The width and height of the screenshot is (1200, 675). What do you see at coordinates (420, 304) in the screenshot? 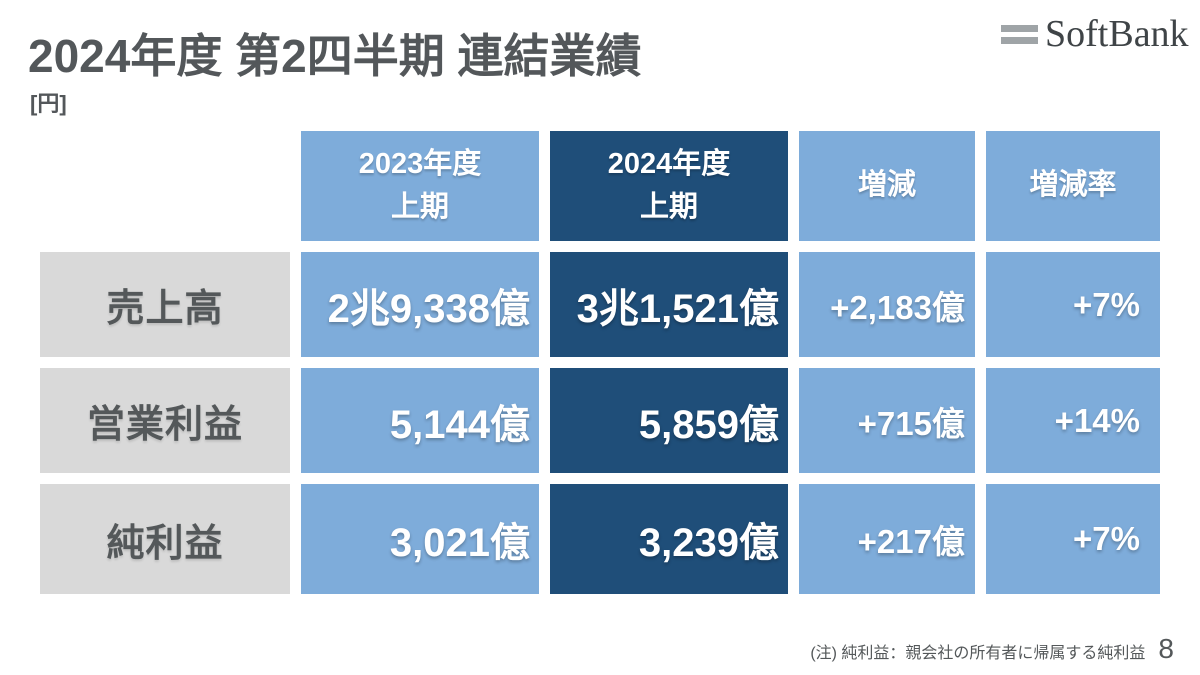
I see `revenue-fy2023-value: 2兆9,338億` at bounding box center [420, 304].